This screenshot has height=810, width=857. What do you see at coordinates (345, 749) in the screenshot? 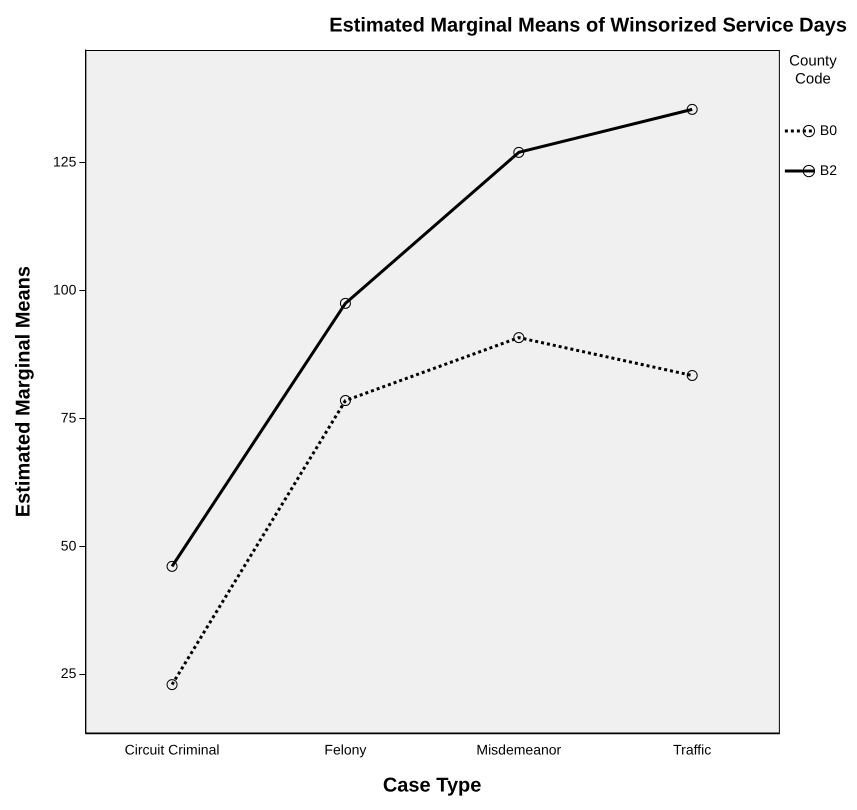
I see `x-tick-label: Felony` at bounding box center [345, 749].